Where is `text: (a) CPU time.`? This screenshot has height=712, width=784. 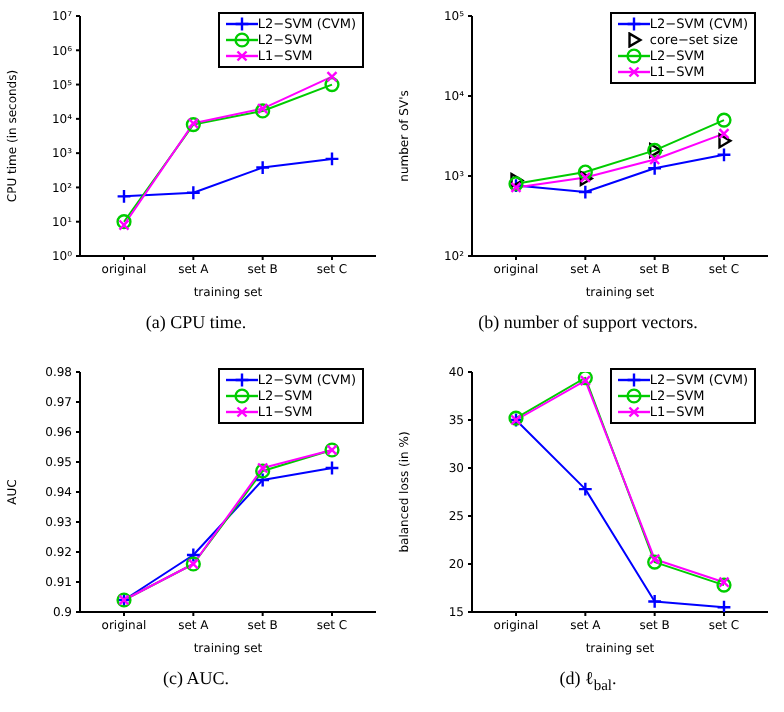 text: (a) CPU time. is located at coordinates (196, 322).